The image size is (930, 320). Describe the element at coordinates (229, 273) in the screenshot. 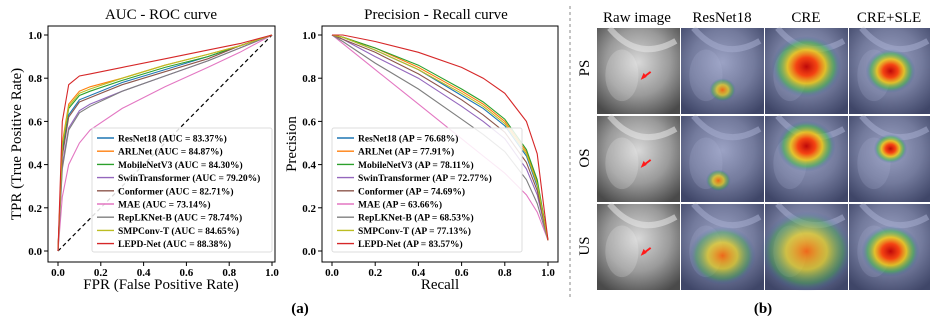

I see `roc-xtick-label: 0.8` at that location.